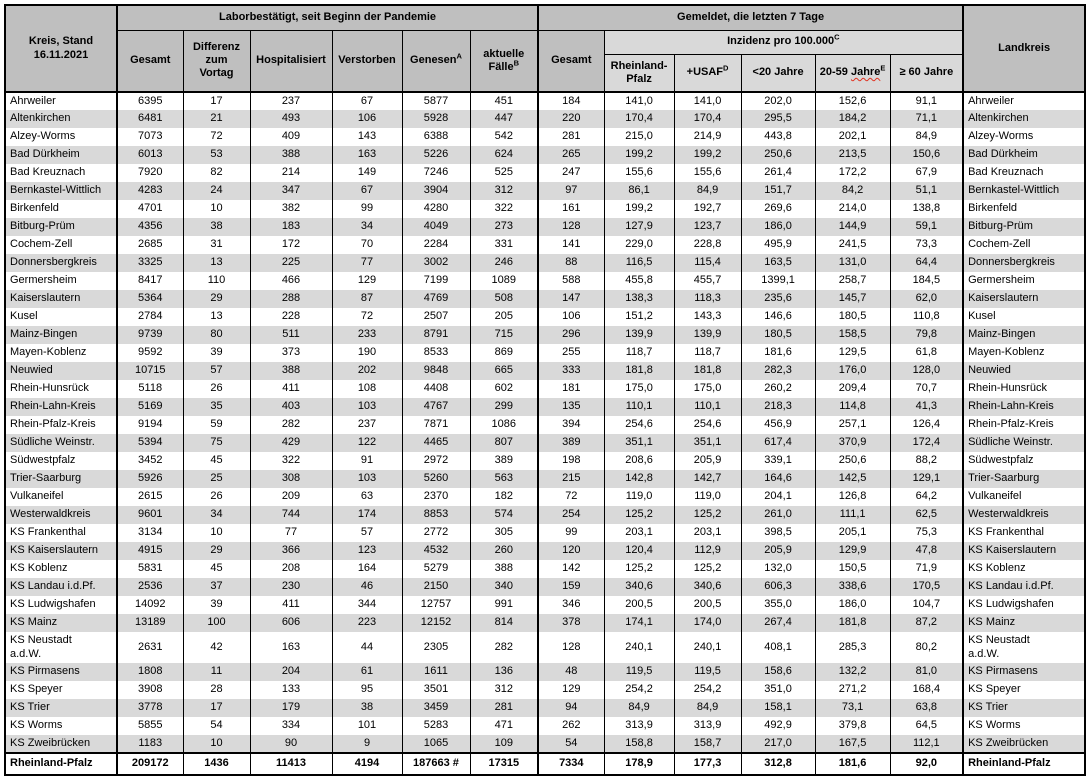 The image size is (1089, 780). I want to click on value-cell: 9, so click(367, 744).